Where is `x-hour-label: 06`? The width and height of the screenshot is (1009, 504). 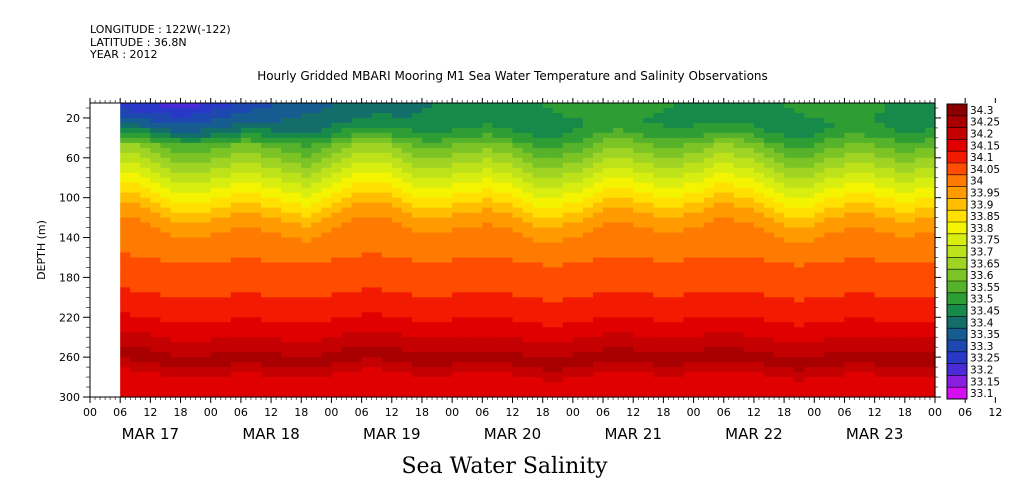 x-hour-label: 06 is located at coordinates (603, 412).